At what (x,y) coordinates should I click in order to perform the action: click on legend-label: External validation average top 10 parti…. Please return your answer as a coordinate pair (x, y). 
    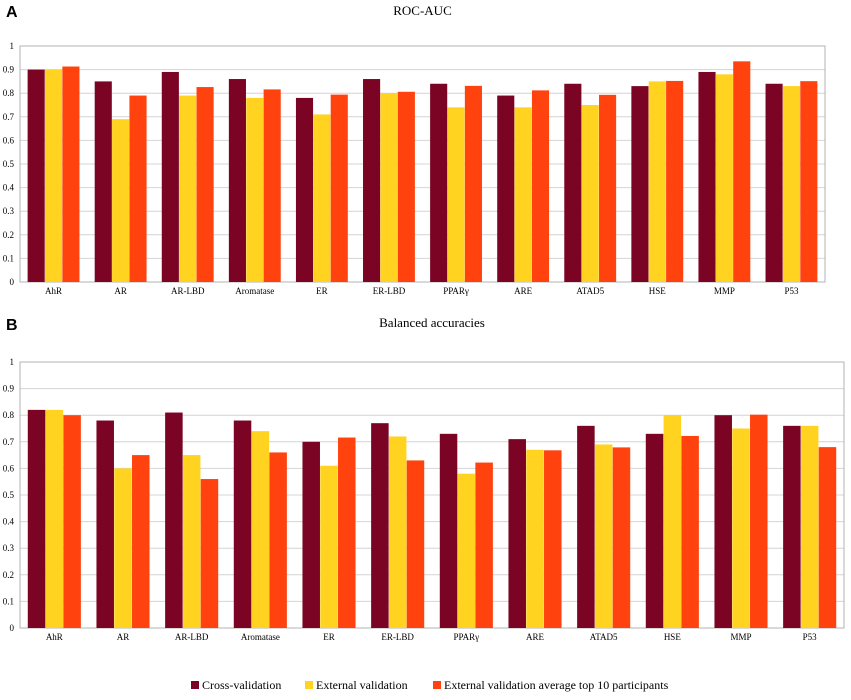
    Looking at the image, I should click on (556, 685).